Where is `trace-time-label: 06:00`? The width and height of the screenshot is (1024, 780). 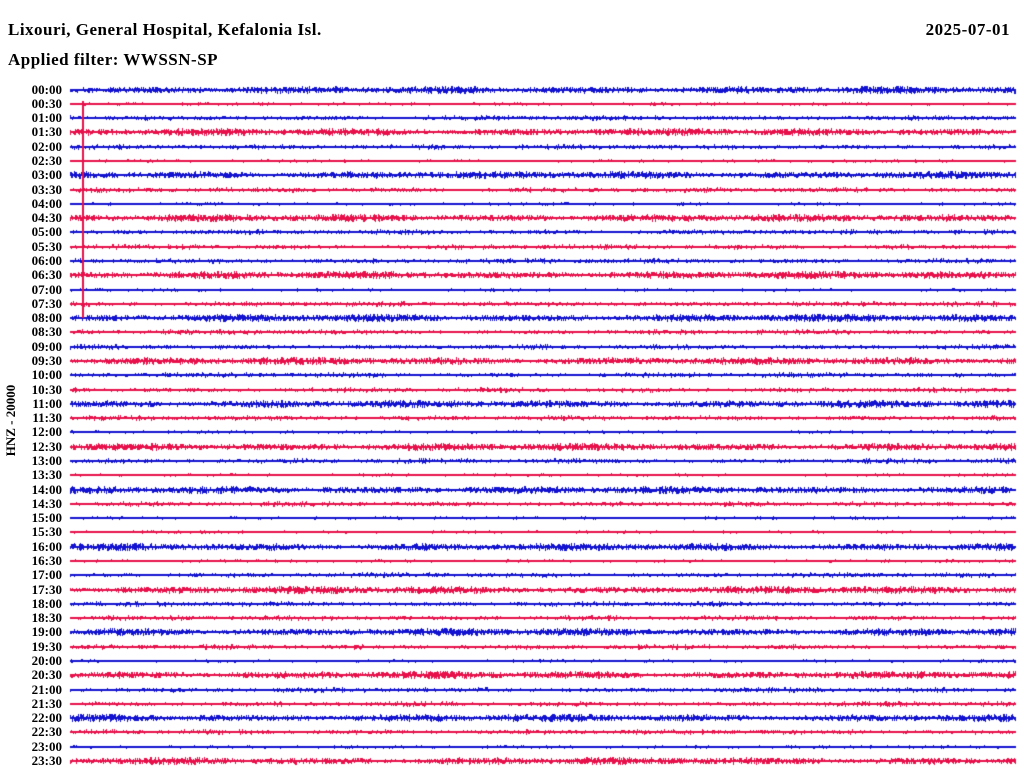
trace-time-label: 06:00 is located at coordinates (46, 260).